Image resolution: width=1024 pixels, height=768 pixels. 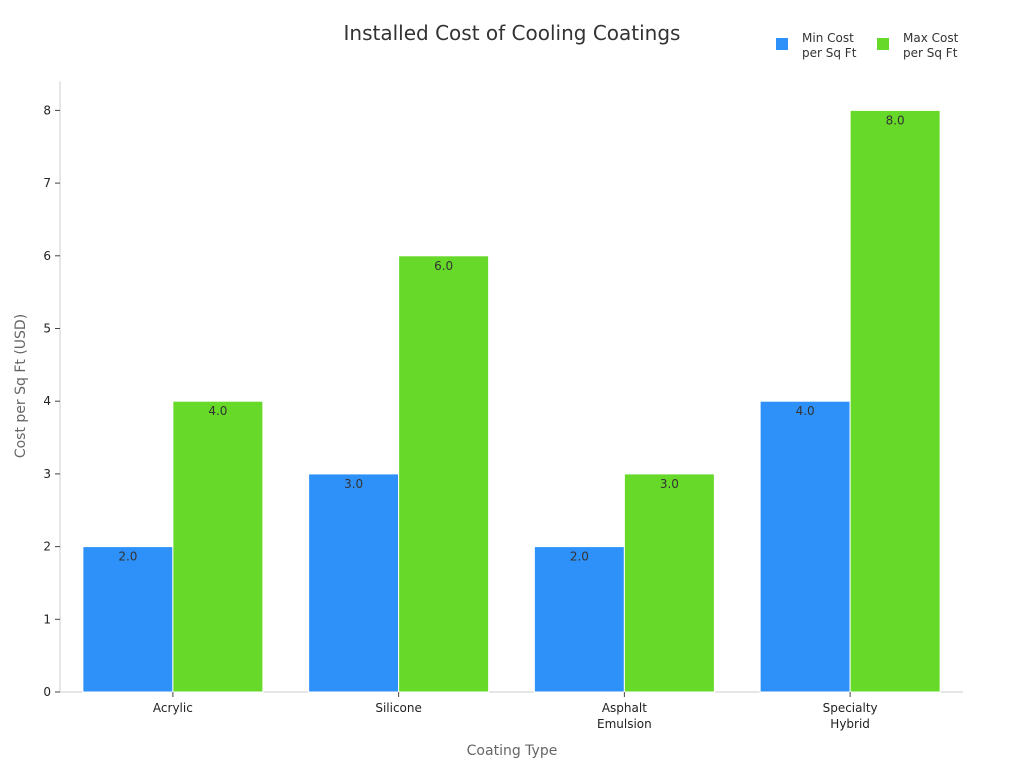 I want to click on x-tick-label: Specialty Hybrid, so click(x=850, y=716).